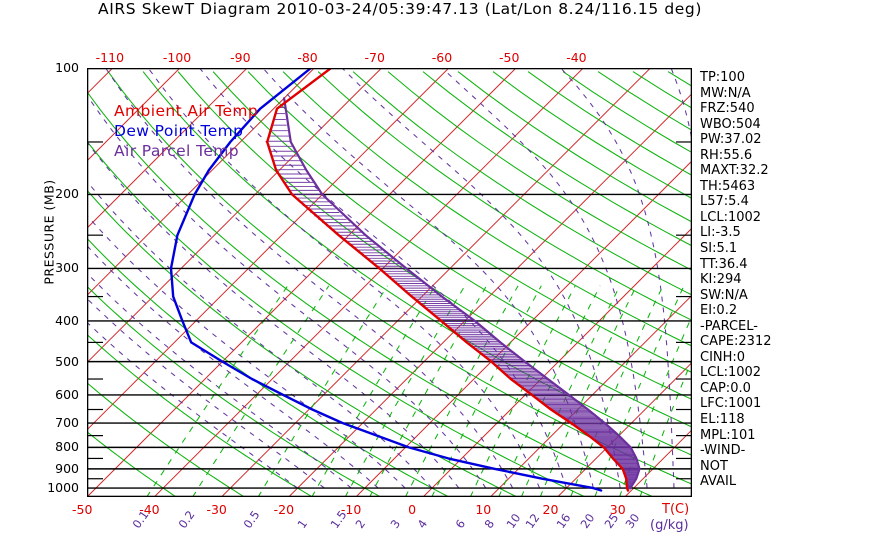 The height and width of the screenshot is (560, 870). I want to click on index-row-2: FRZ:540, so click(727, 109).